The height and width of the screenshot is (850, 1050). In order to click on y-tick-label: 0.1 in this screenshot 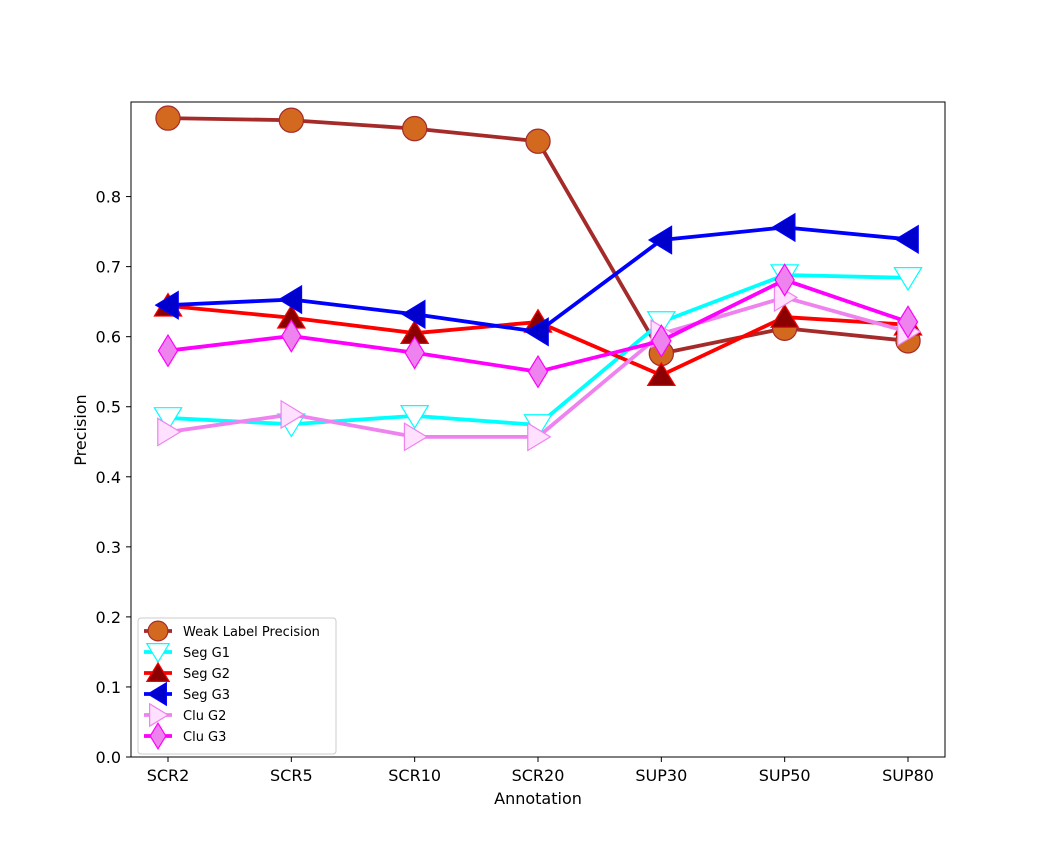, I will do `click(108, 687)`.